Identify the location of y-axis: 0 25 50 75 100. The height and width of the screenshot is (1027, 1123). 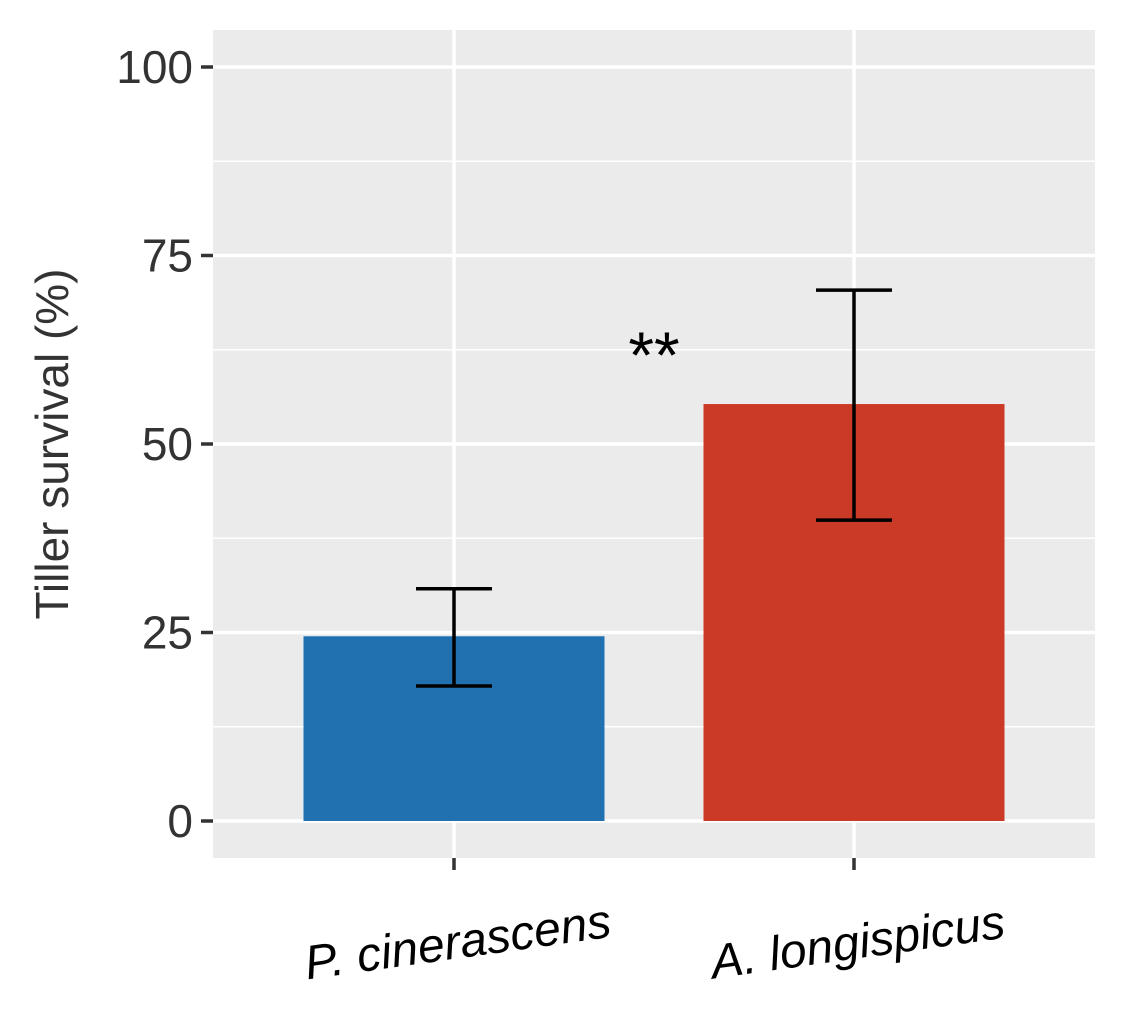
(164, 444).